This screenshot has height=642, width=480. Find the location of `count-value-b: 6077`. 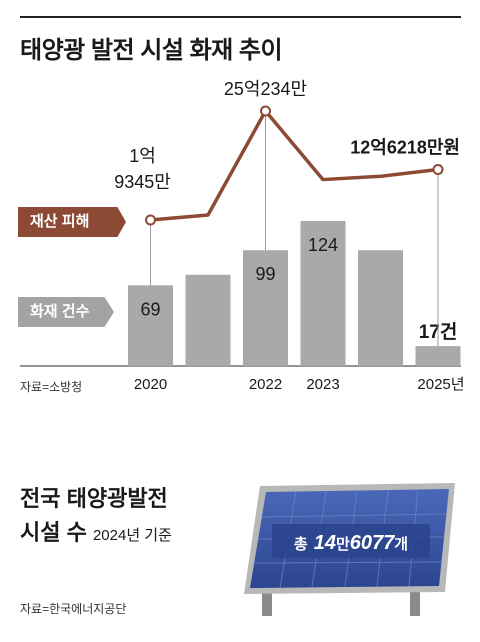

count-value-b: 6077 is located at coordinates (372, 543).